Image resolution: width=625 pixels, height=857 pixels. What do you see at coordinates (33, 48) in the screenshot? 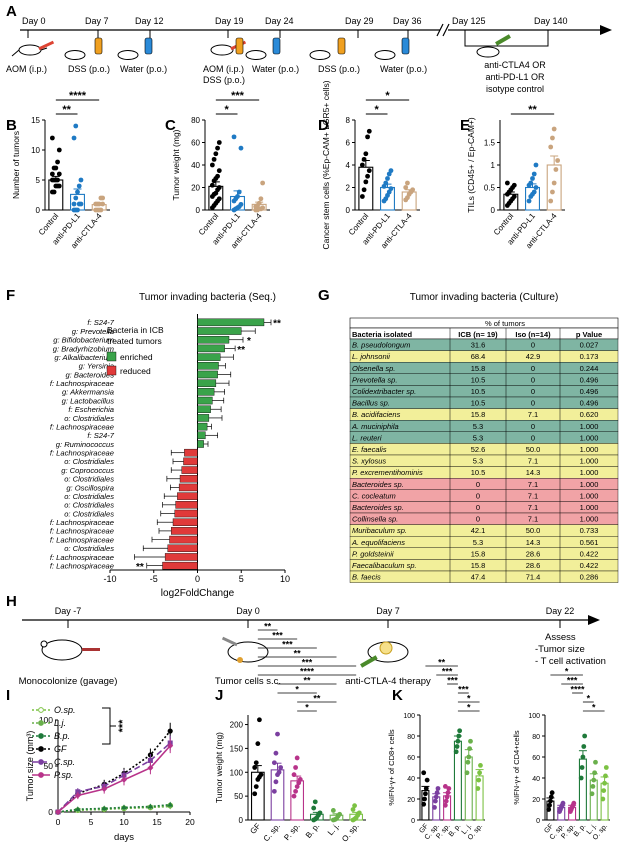
I see `mouse-icon` at bounding box center [33, 48].